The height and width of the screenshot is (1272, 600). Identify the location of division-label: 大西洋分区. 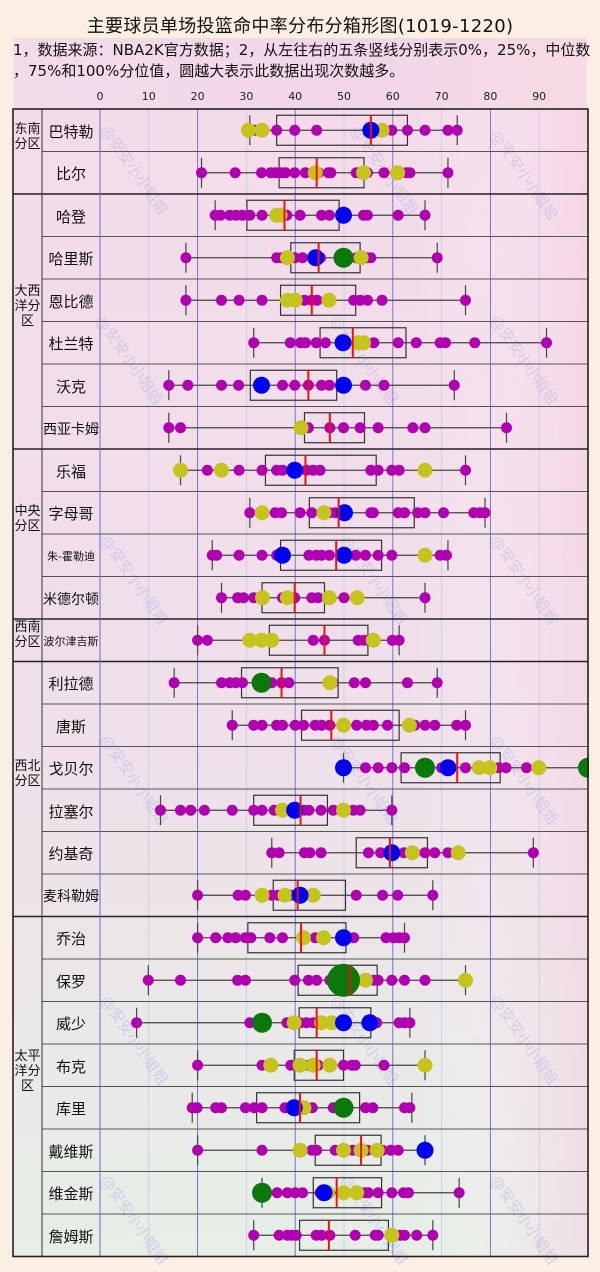
(27, 306).